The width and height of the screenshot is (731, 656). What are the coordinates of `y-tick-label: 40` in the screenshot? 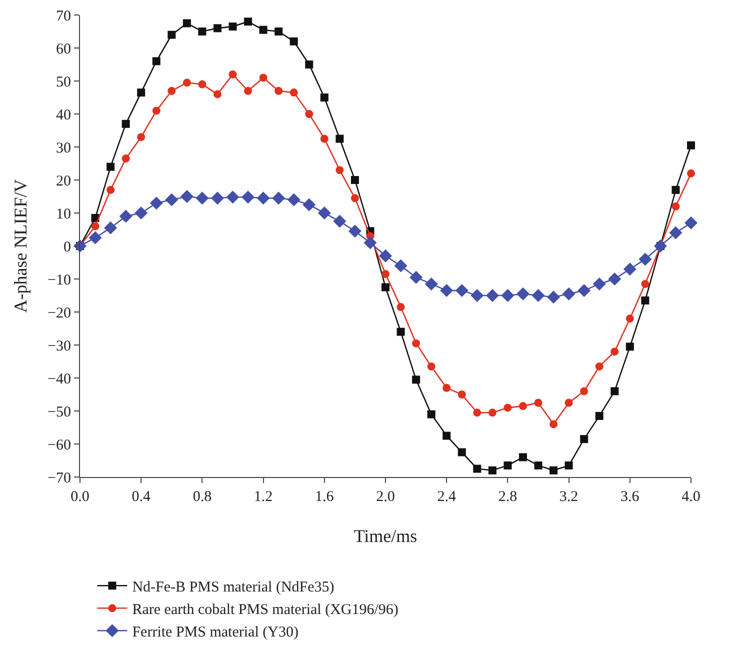 It's located at (63, 115).